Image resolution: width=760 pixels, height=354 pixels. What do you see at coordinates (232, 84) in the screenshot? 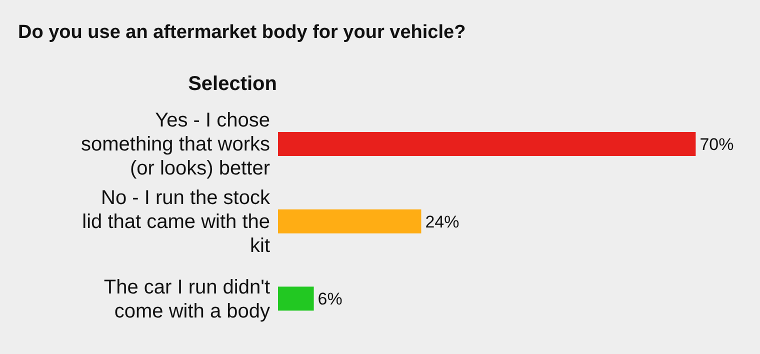
I see `y-axis-title: Selection` at bounding box center [232, 84].